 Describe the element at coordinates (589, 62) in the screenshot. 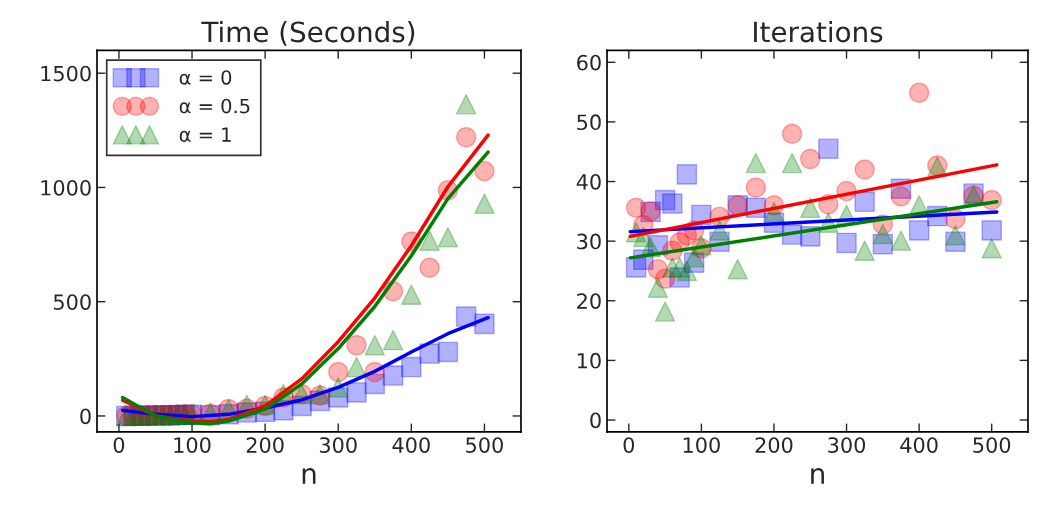

I see `y-tick-label: 60` at that location.